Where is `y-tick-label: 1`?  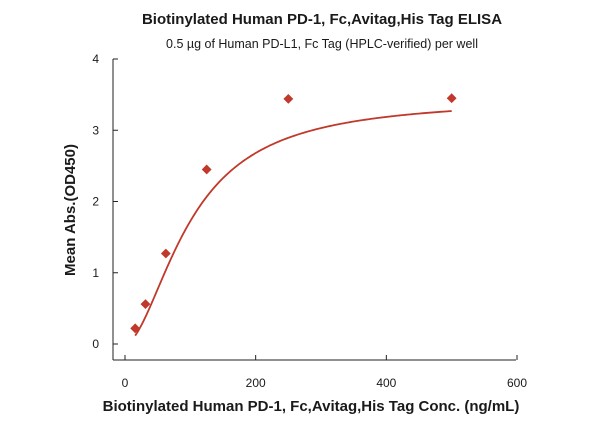
y-tick-label: 1 is located at coordinates (95, 273).